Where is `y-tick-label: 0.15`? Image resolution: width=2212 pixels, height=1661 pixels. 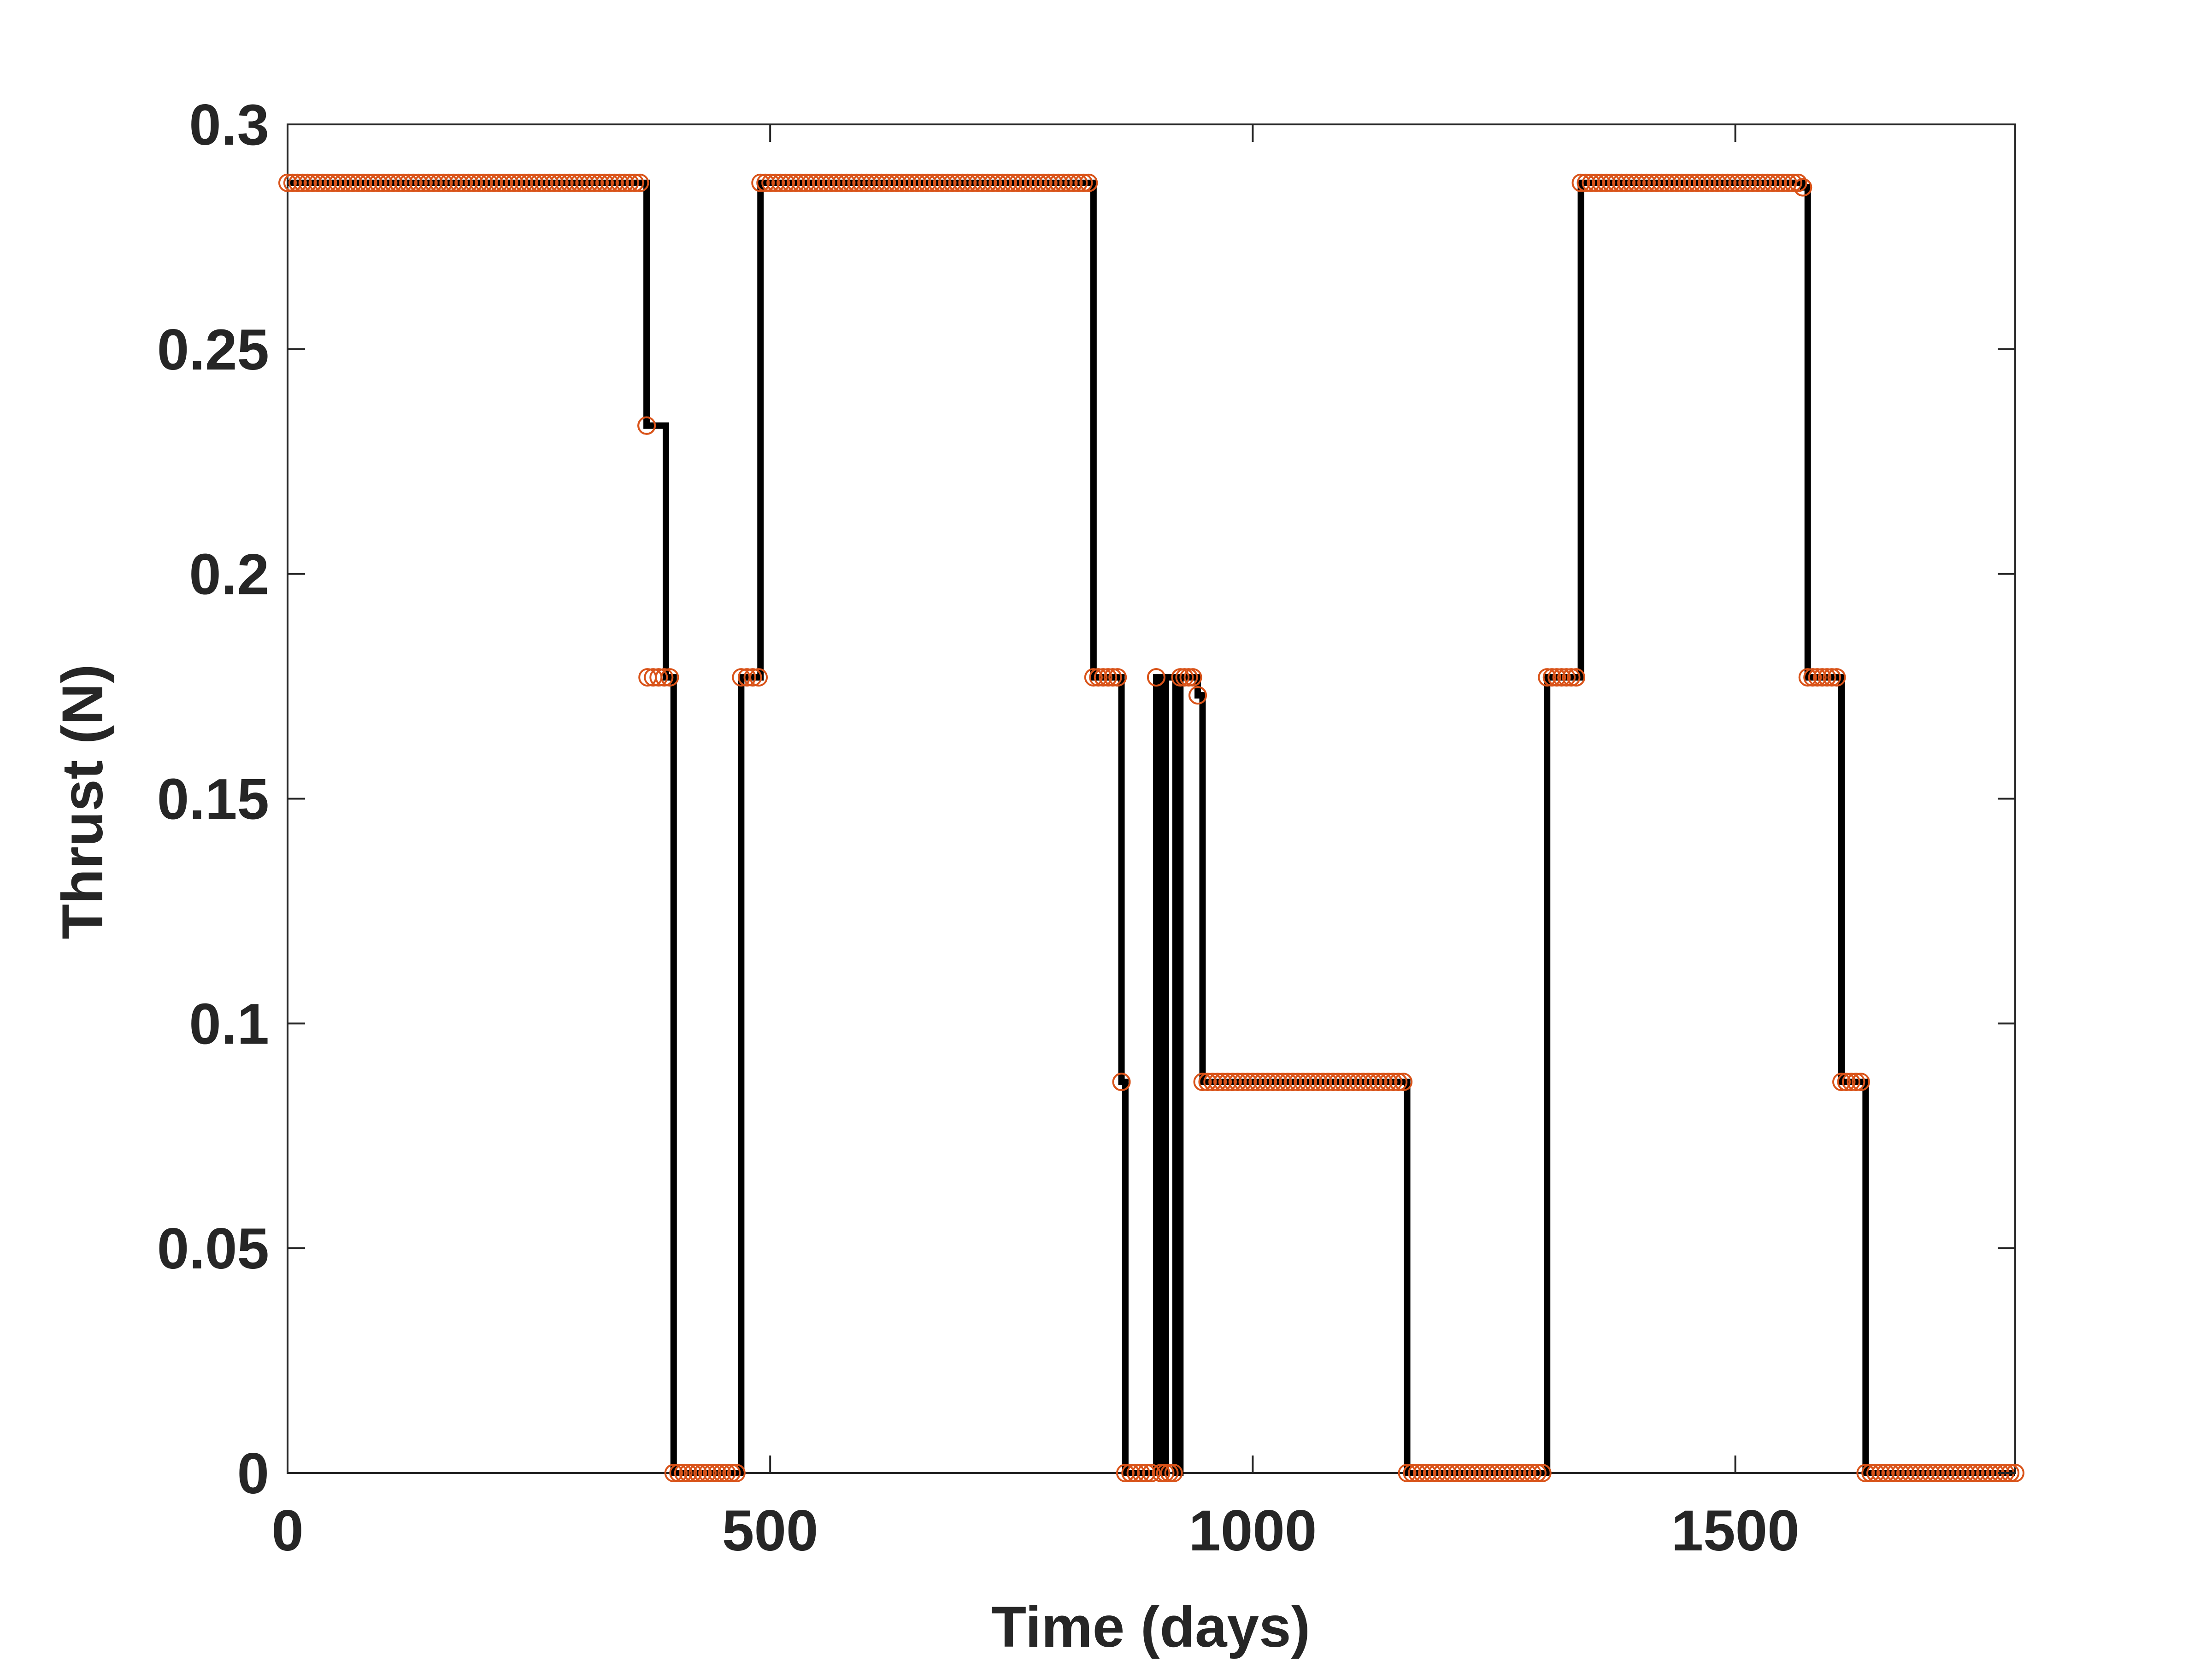 y-tick-label: 0.15 is located at coordinates (213, 800).